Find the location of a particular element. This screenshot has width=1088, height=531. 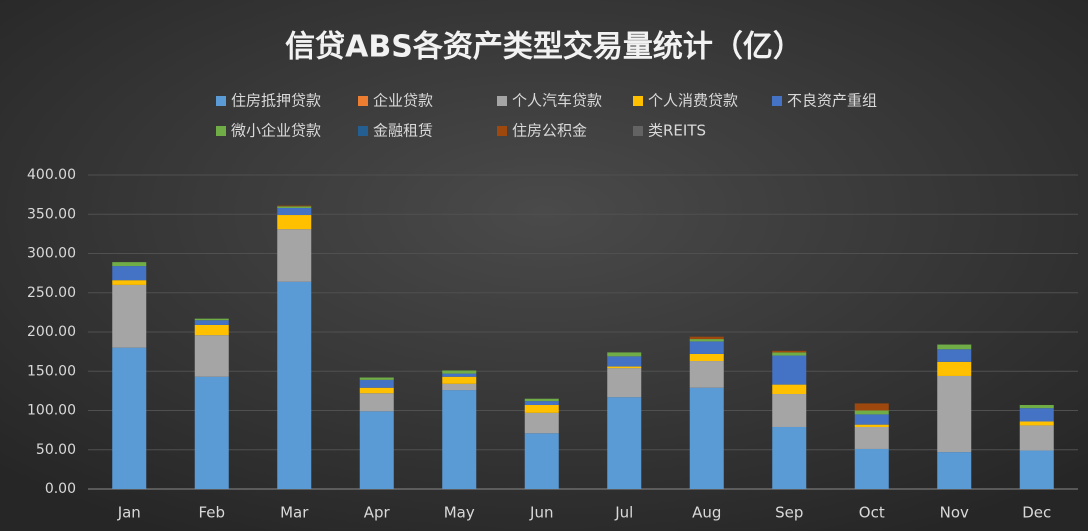

legend-label: 个人汽车贷款 is located at coordinates (557, 101).